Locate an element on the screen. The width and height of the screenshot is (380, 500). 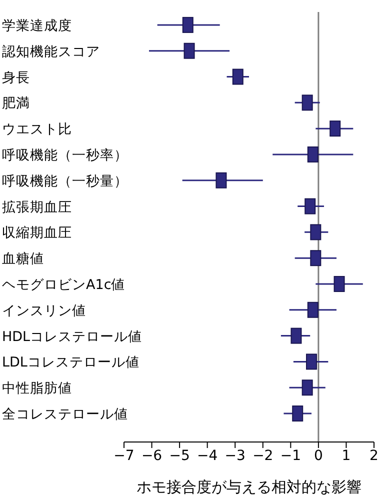
y-tick-label: 呼吸機能（一秒量） is located at coordinates (65, 181).